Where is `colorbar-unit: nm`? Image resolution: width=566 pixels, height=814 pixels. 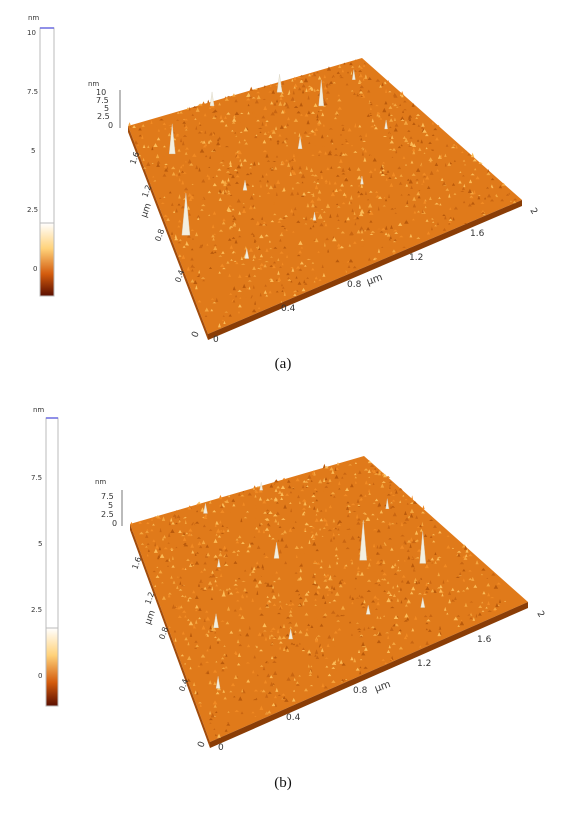
colorbar-unit: nm is located at coordinates (33, 18).